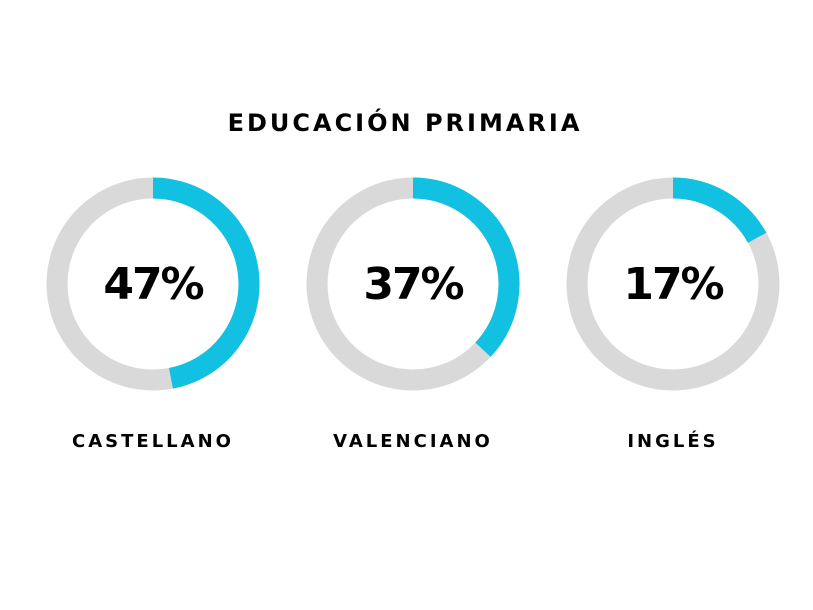 The height and width of the screenshot is (610, 813). What do you see at coordinates (405, 122) in the screenshot?
I see `chart-title: EDUCACIÓN PRIMARIA` at bounding box center [405, 122].